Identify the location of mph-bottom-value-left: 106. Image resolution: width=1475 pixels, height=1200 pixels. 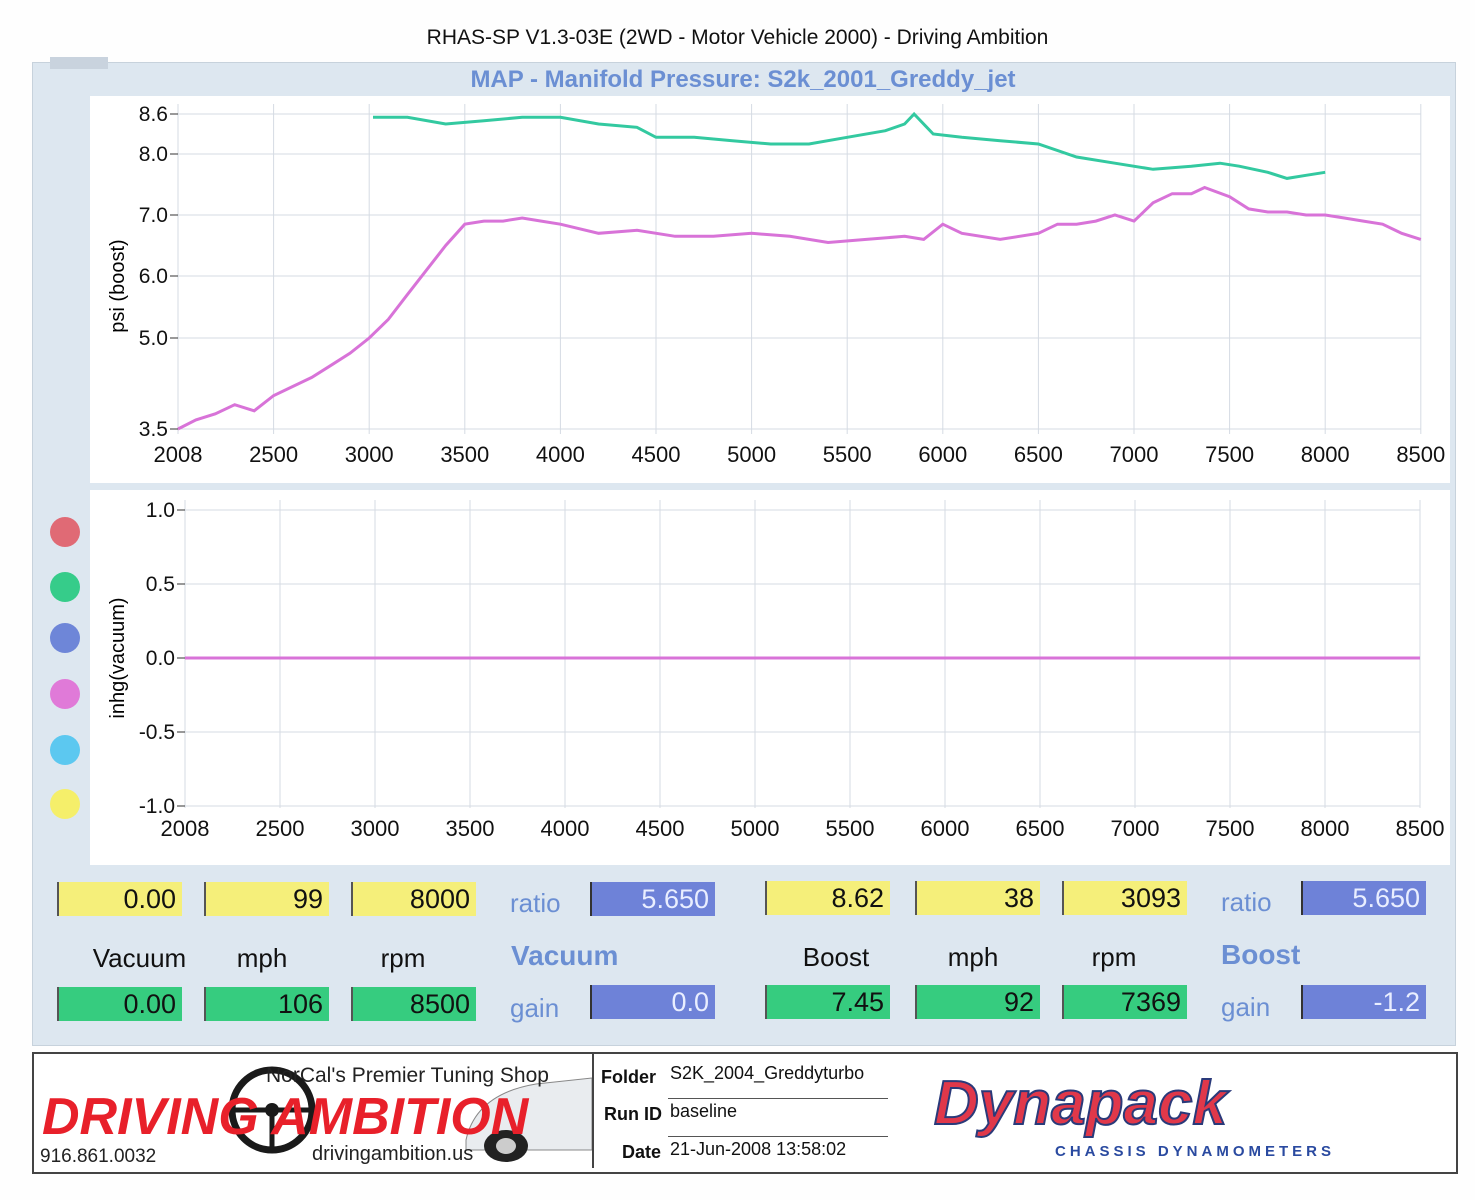
(266, 1004).